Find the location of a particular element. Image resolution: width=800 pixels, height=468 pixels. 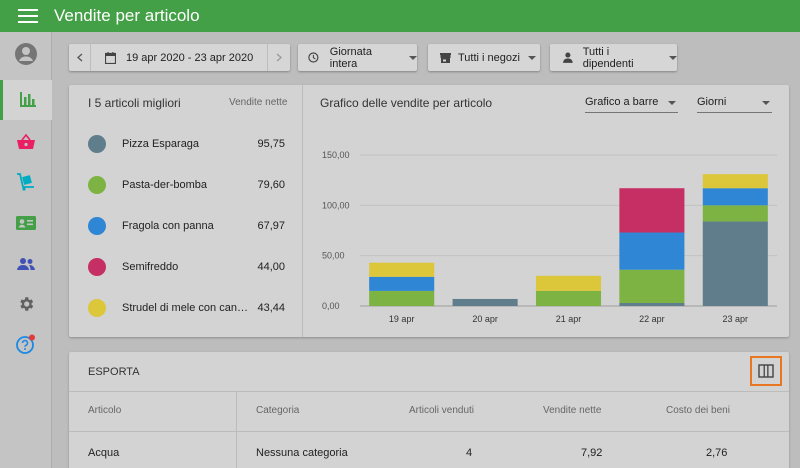

sidebar is located at coordinates (26, 250).